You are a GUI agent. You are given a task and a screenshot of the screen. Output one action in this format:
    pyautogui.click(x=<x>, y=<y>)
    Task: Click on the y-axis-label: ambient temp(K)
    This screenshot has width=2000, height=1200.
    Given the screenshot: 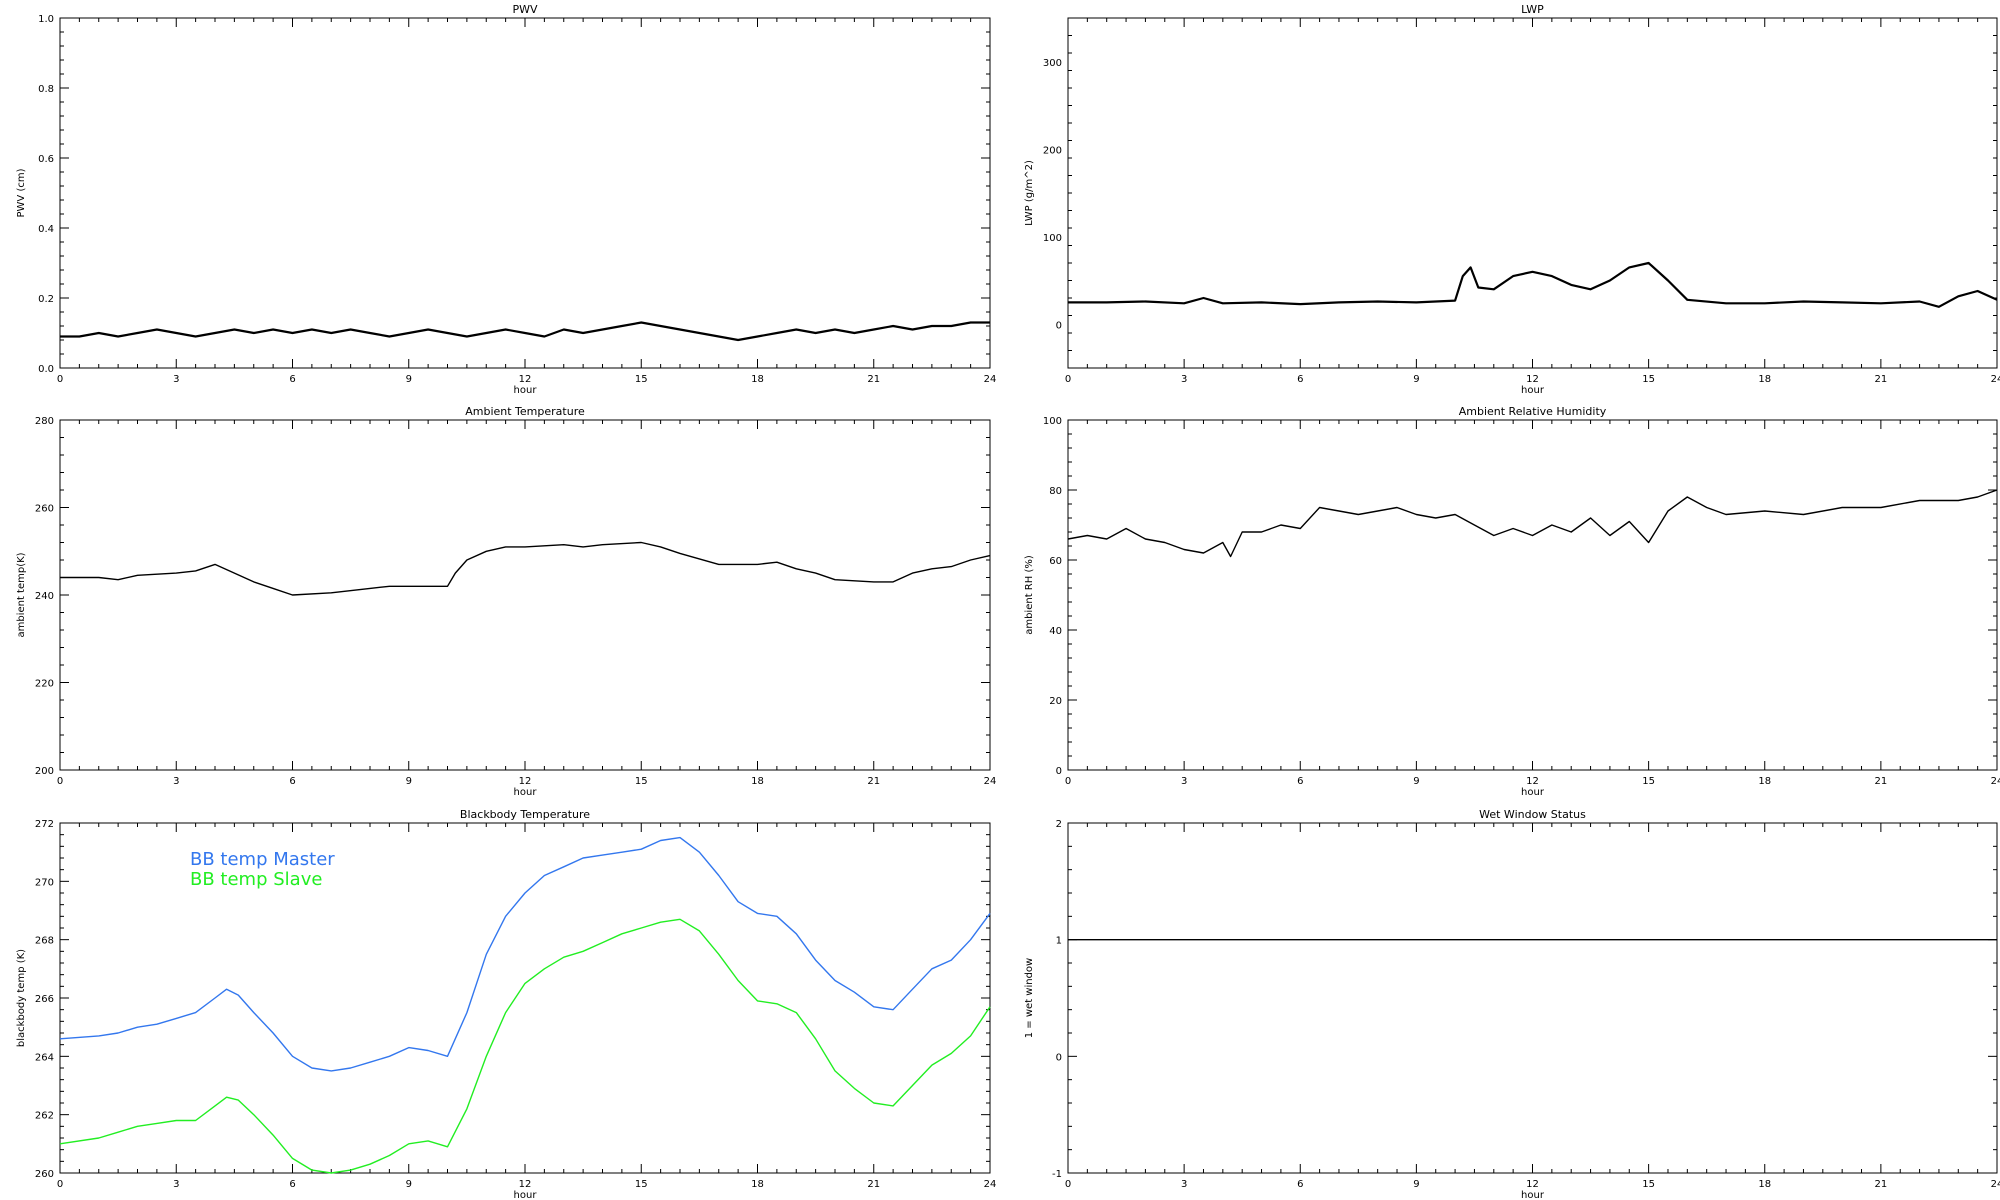 What is the action you would take?
    pyautogui.click(x=21, y=594)
    